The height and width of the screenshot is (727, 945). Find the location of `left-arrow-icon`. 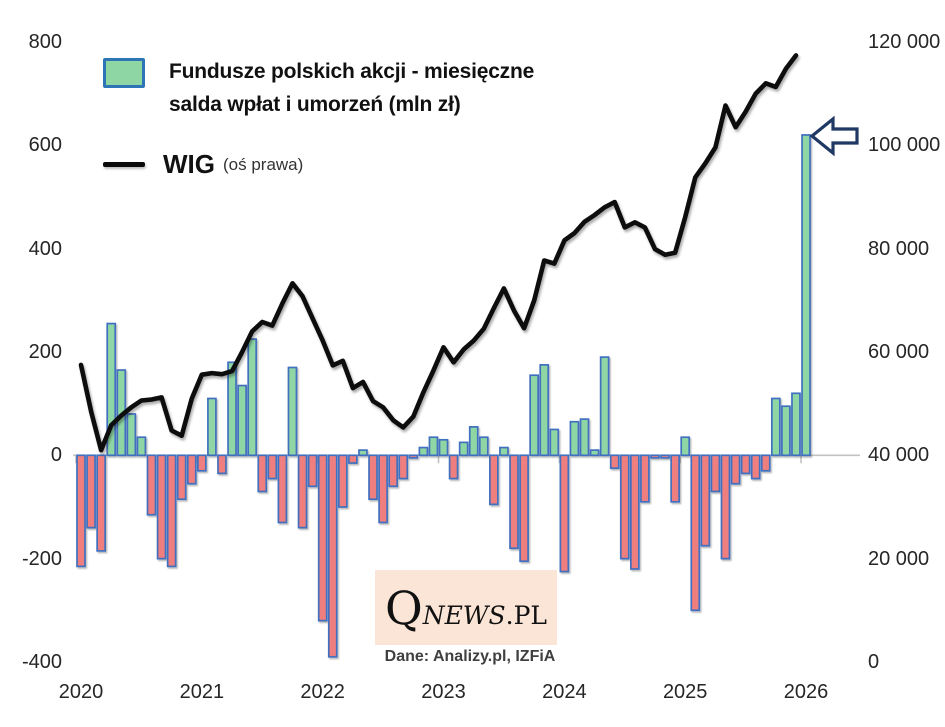

left-arrow-icon is located at coordinates (834, 136).